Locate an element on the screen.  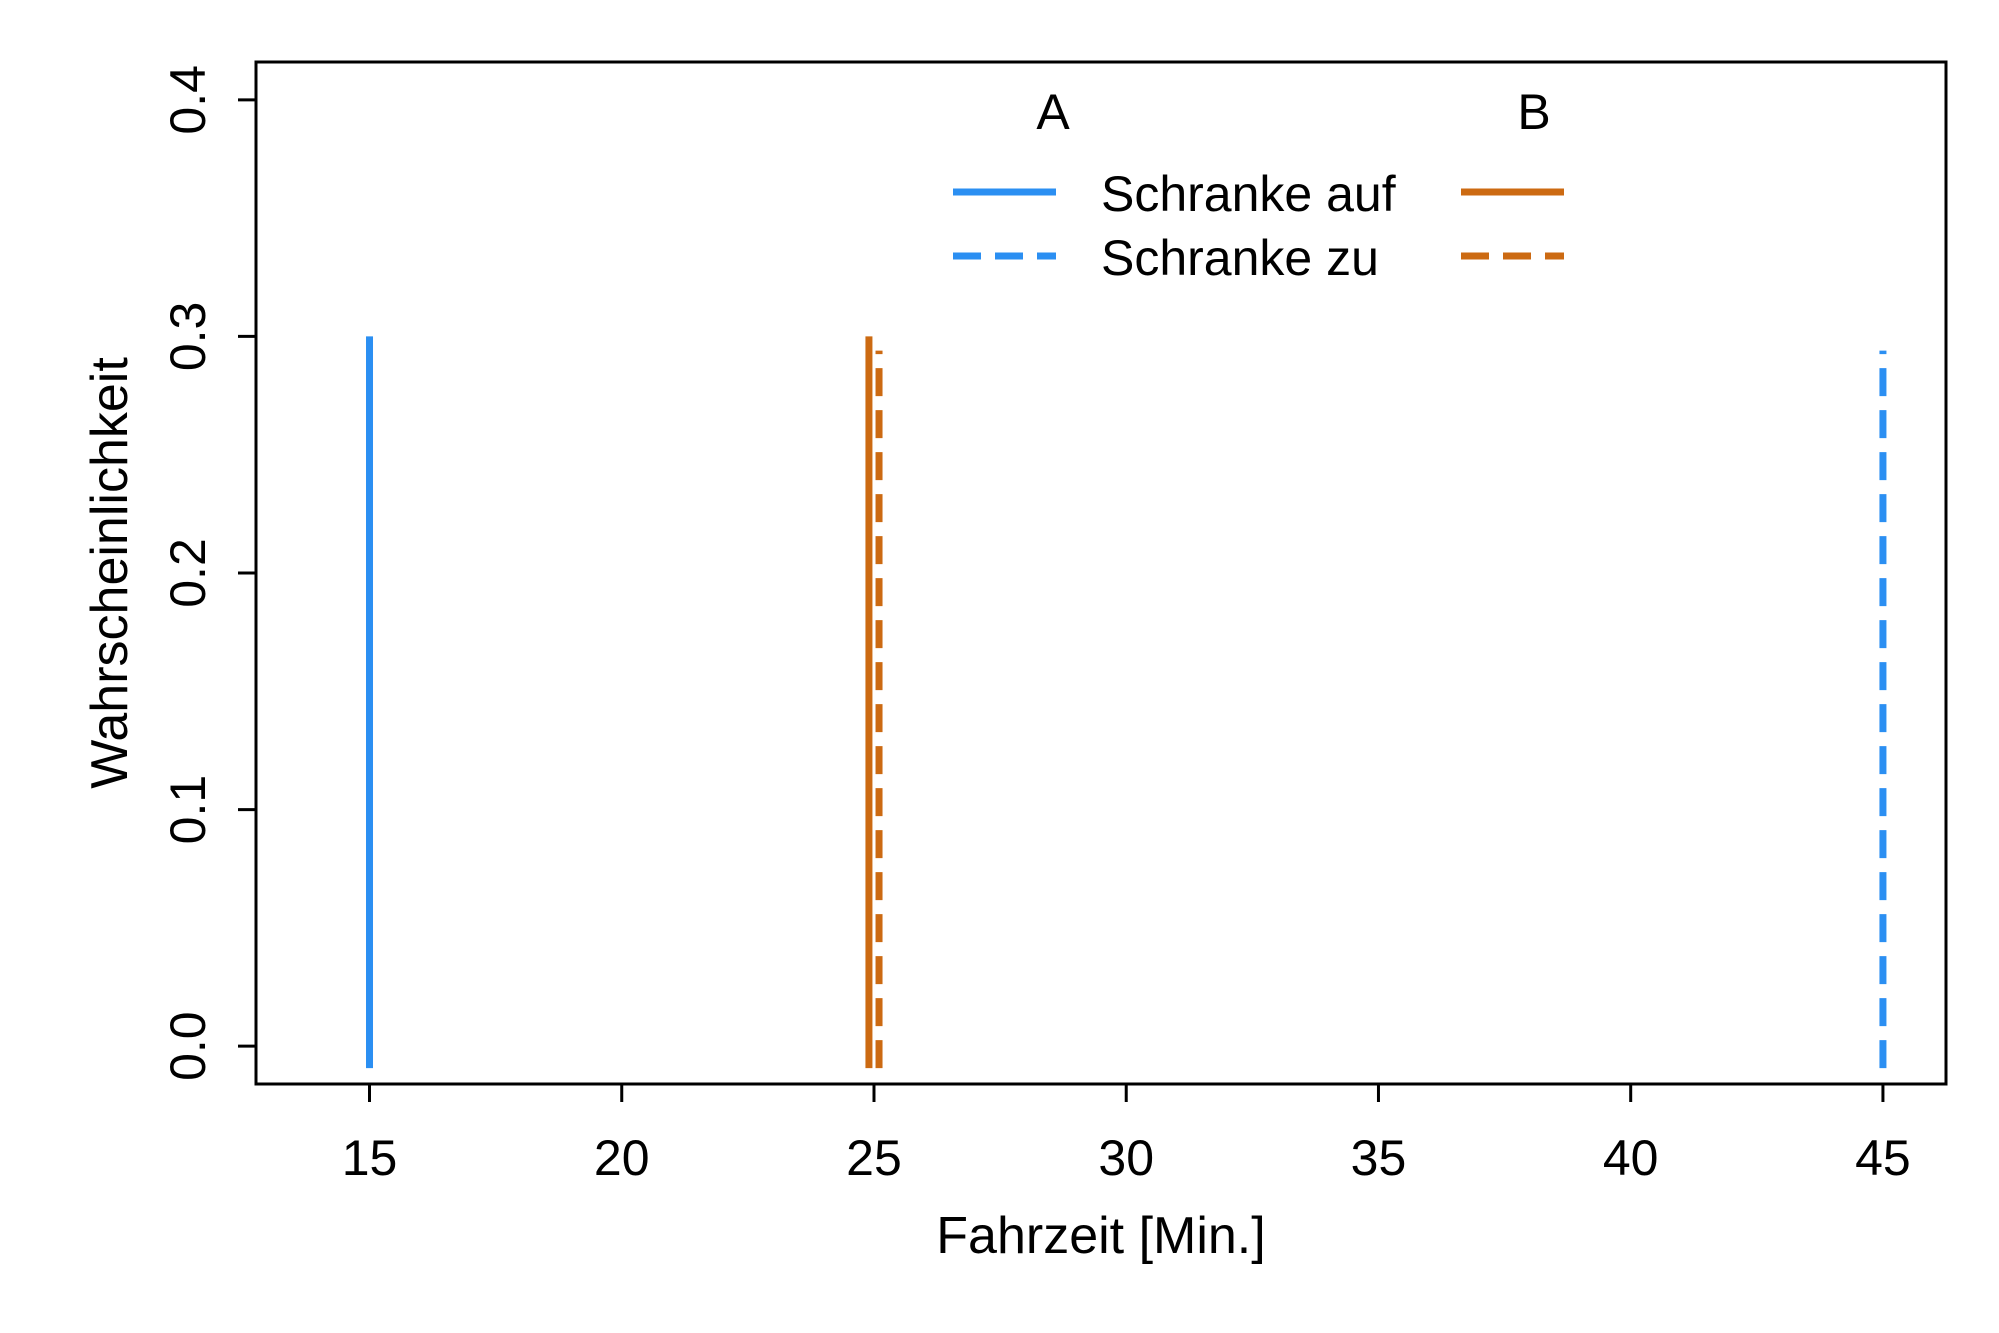
legend: A B Schranke auf Schranke zu is located at coordinates (1258, 185).